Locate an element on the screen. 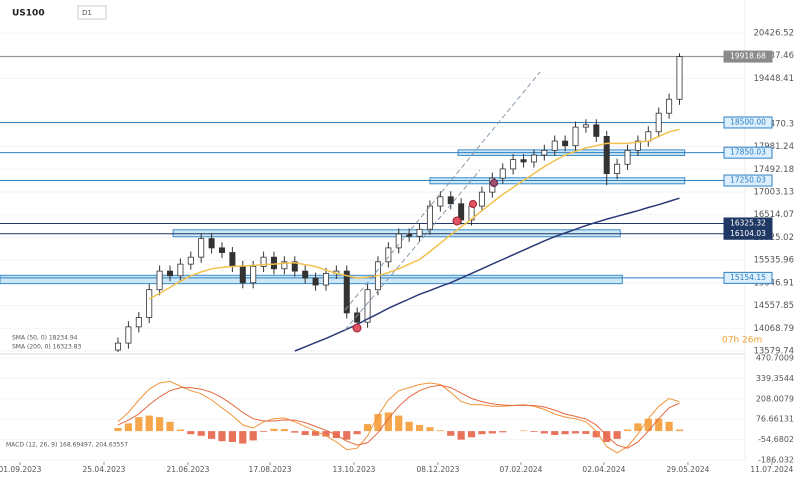 Image resolution: width=800 pixels, height=479 pixels. y-tick-label: 15046.91 is located at coordinates (773, 283).